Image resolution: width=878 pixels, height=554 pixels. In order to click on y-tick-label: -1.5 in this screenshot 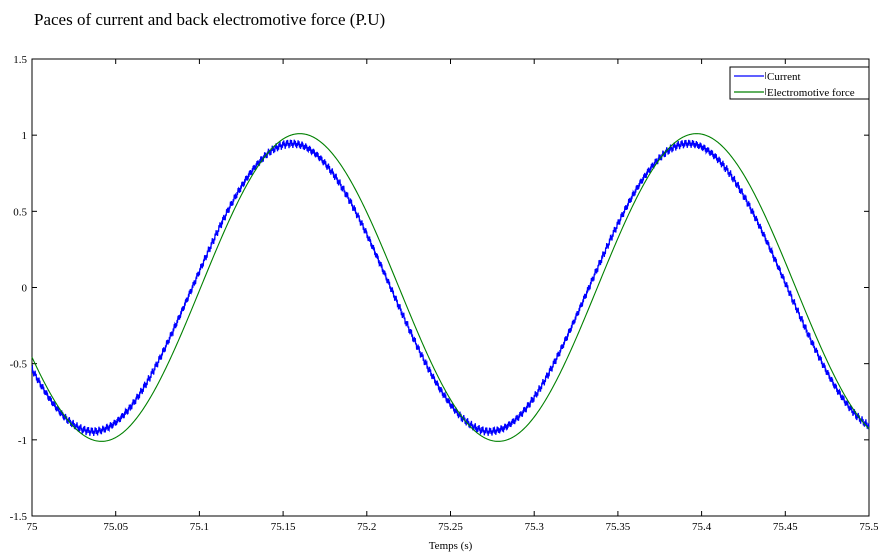, I will do `click(19, 517)`.